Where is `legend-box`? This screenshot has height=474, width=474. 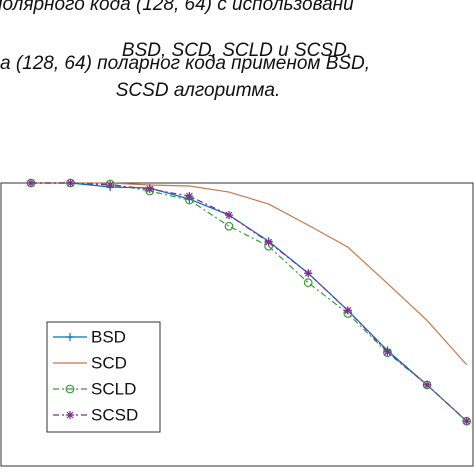
legend-box is located at coordinates (103, 377).